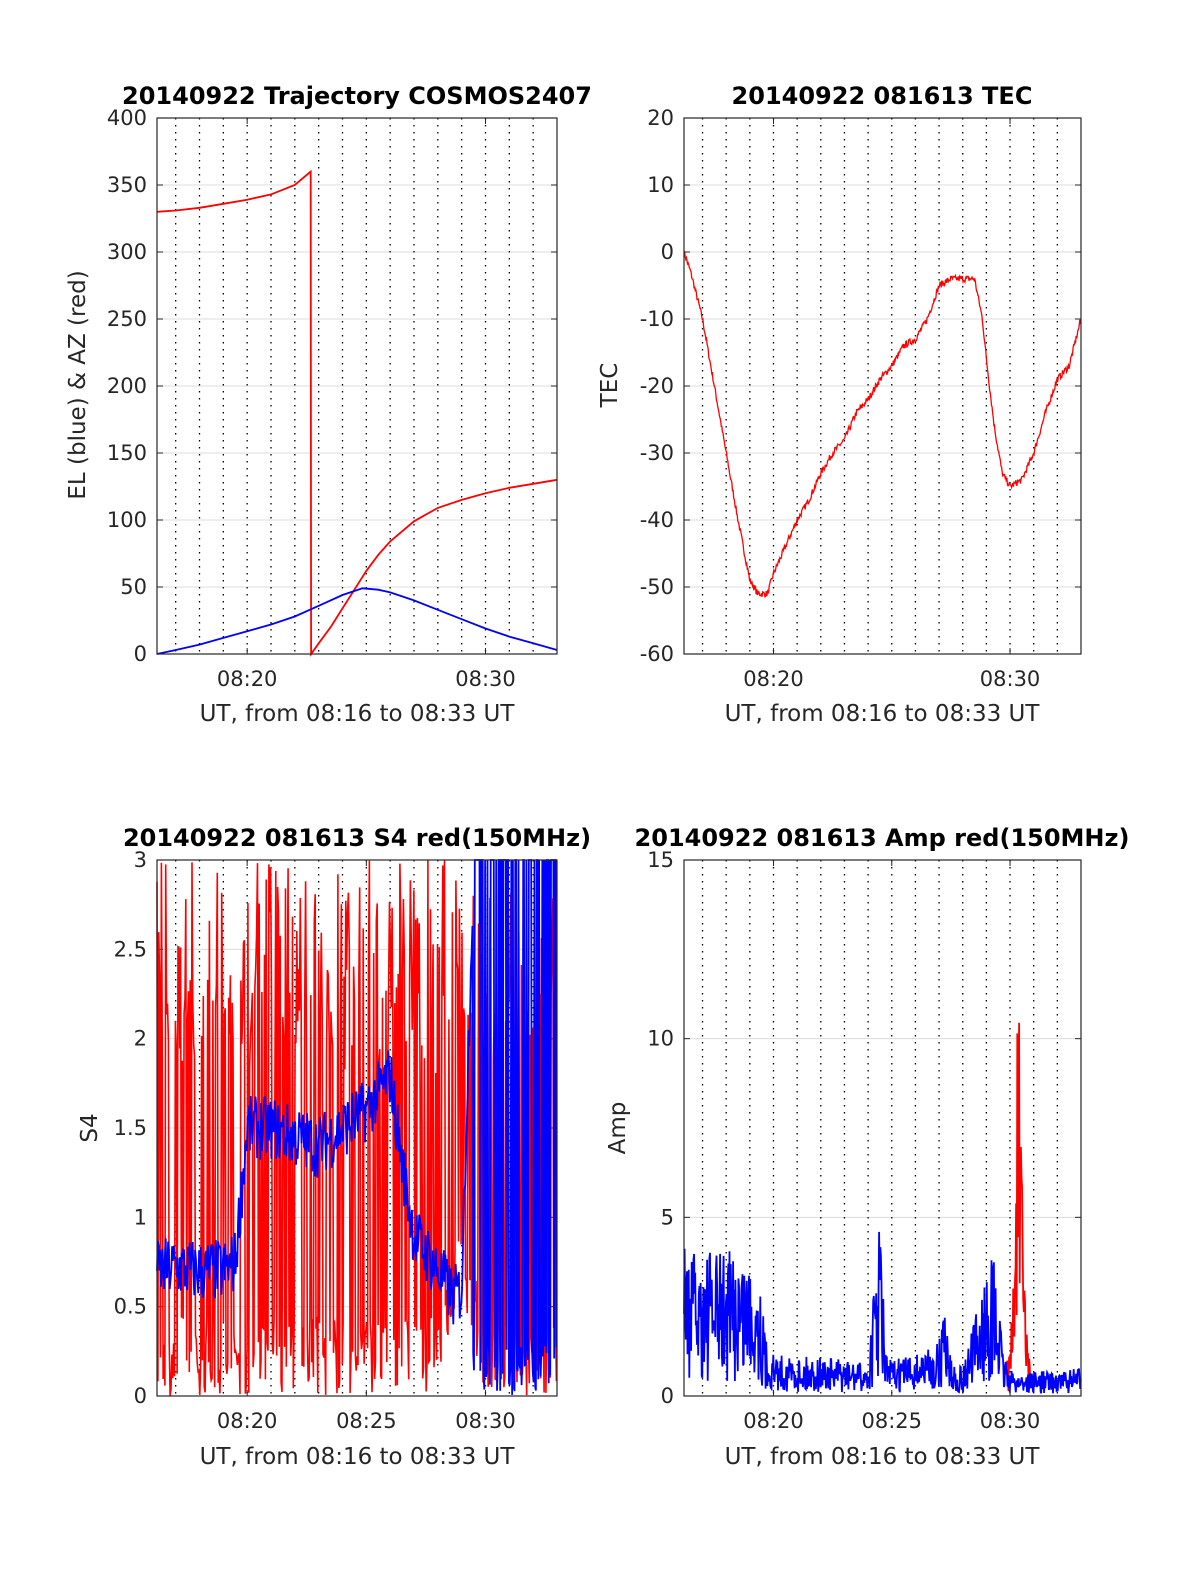 The image size is (1200, 1575). I want to click on tec-y-tick-label: -50, so click(657, 587).